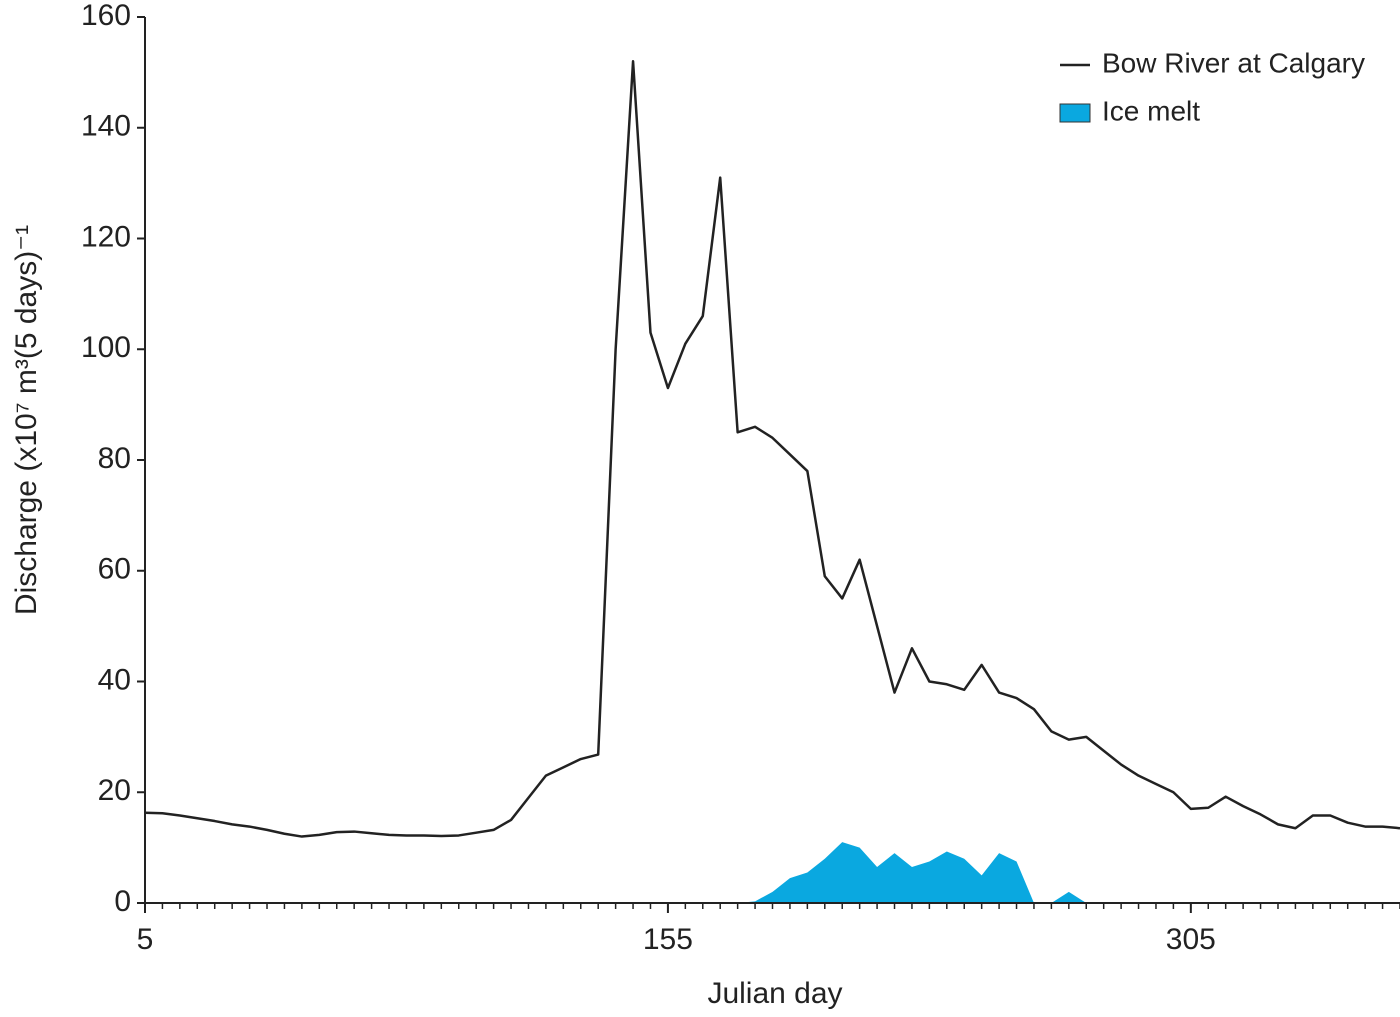 This screenshot has height=1017, width=1400. What do you see at coordinates (774, 993) in the screenshot?
I see `x-axis-label: Julian day` at bounding box center [774, 993].